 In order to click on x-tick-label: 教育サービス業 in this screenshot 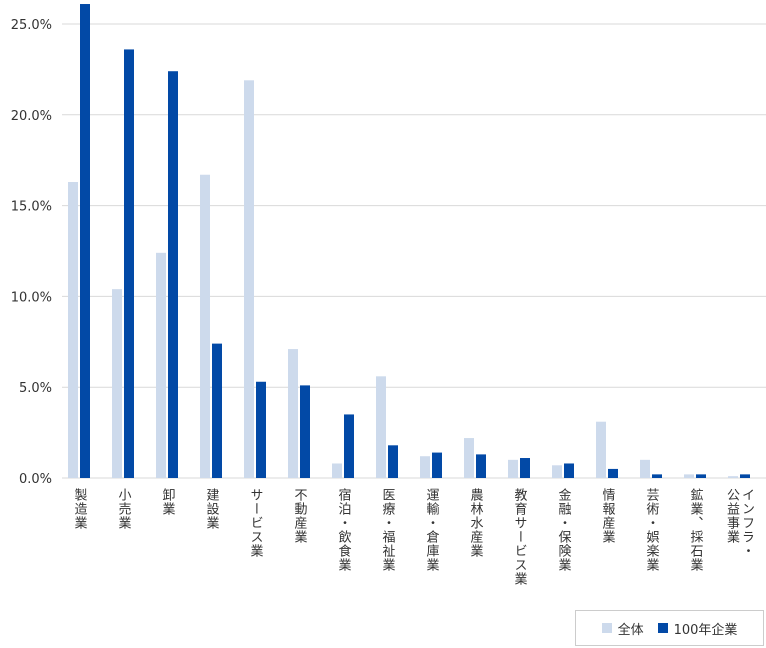, I will do `click(519, 537)`.